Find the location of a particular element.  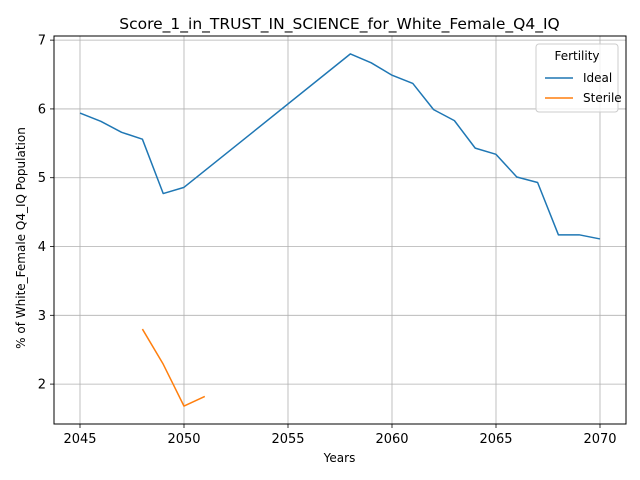

legend-title: Fertility is located at coordinates (576, 56).